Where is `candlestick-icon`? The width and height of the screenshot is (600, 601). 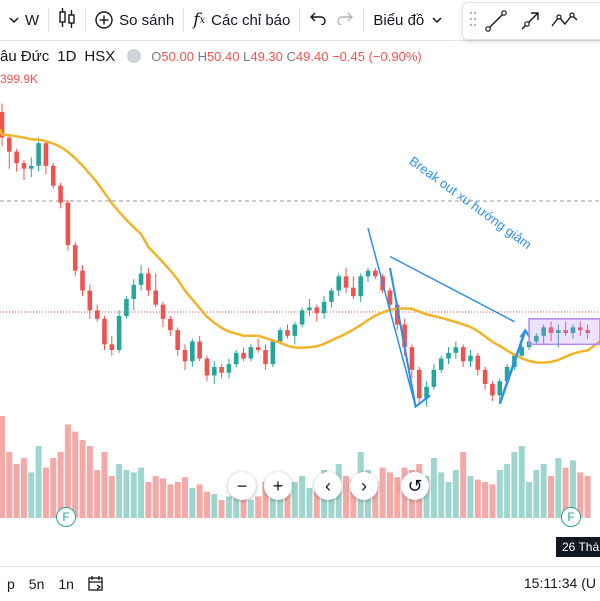 candlestick-icon is located at coordinates (67, 20).